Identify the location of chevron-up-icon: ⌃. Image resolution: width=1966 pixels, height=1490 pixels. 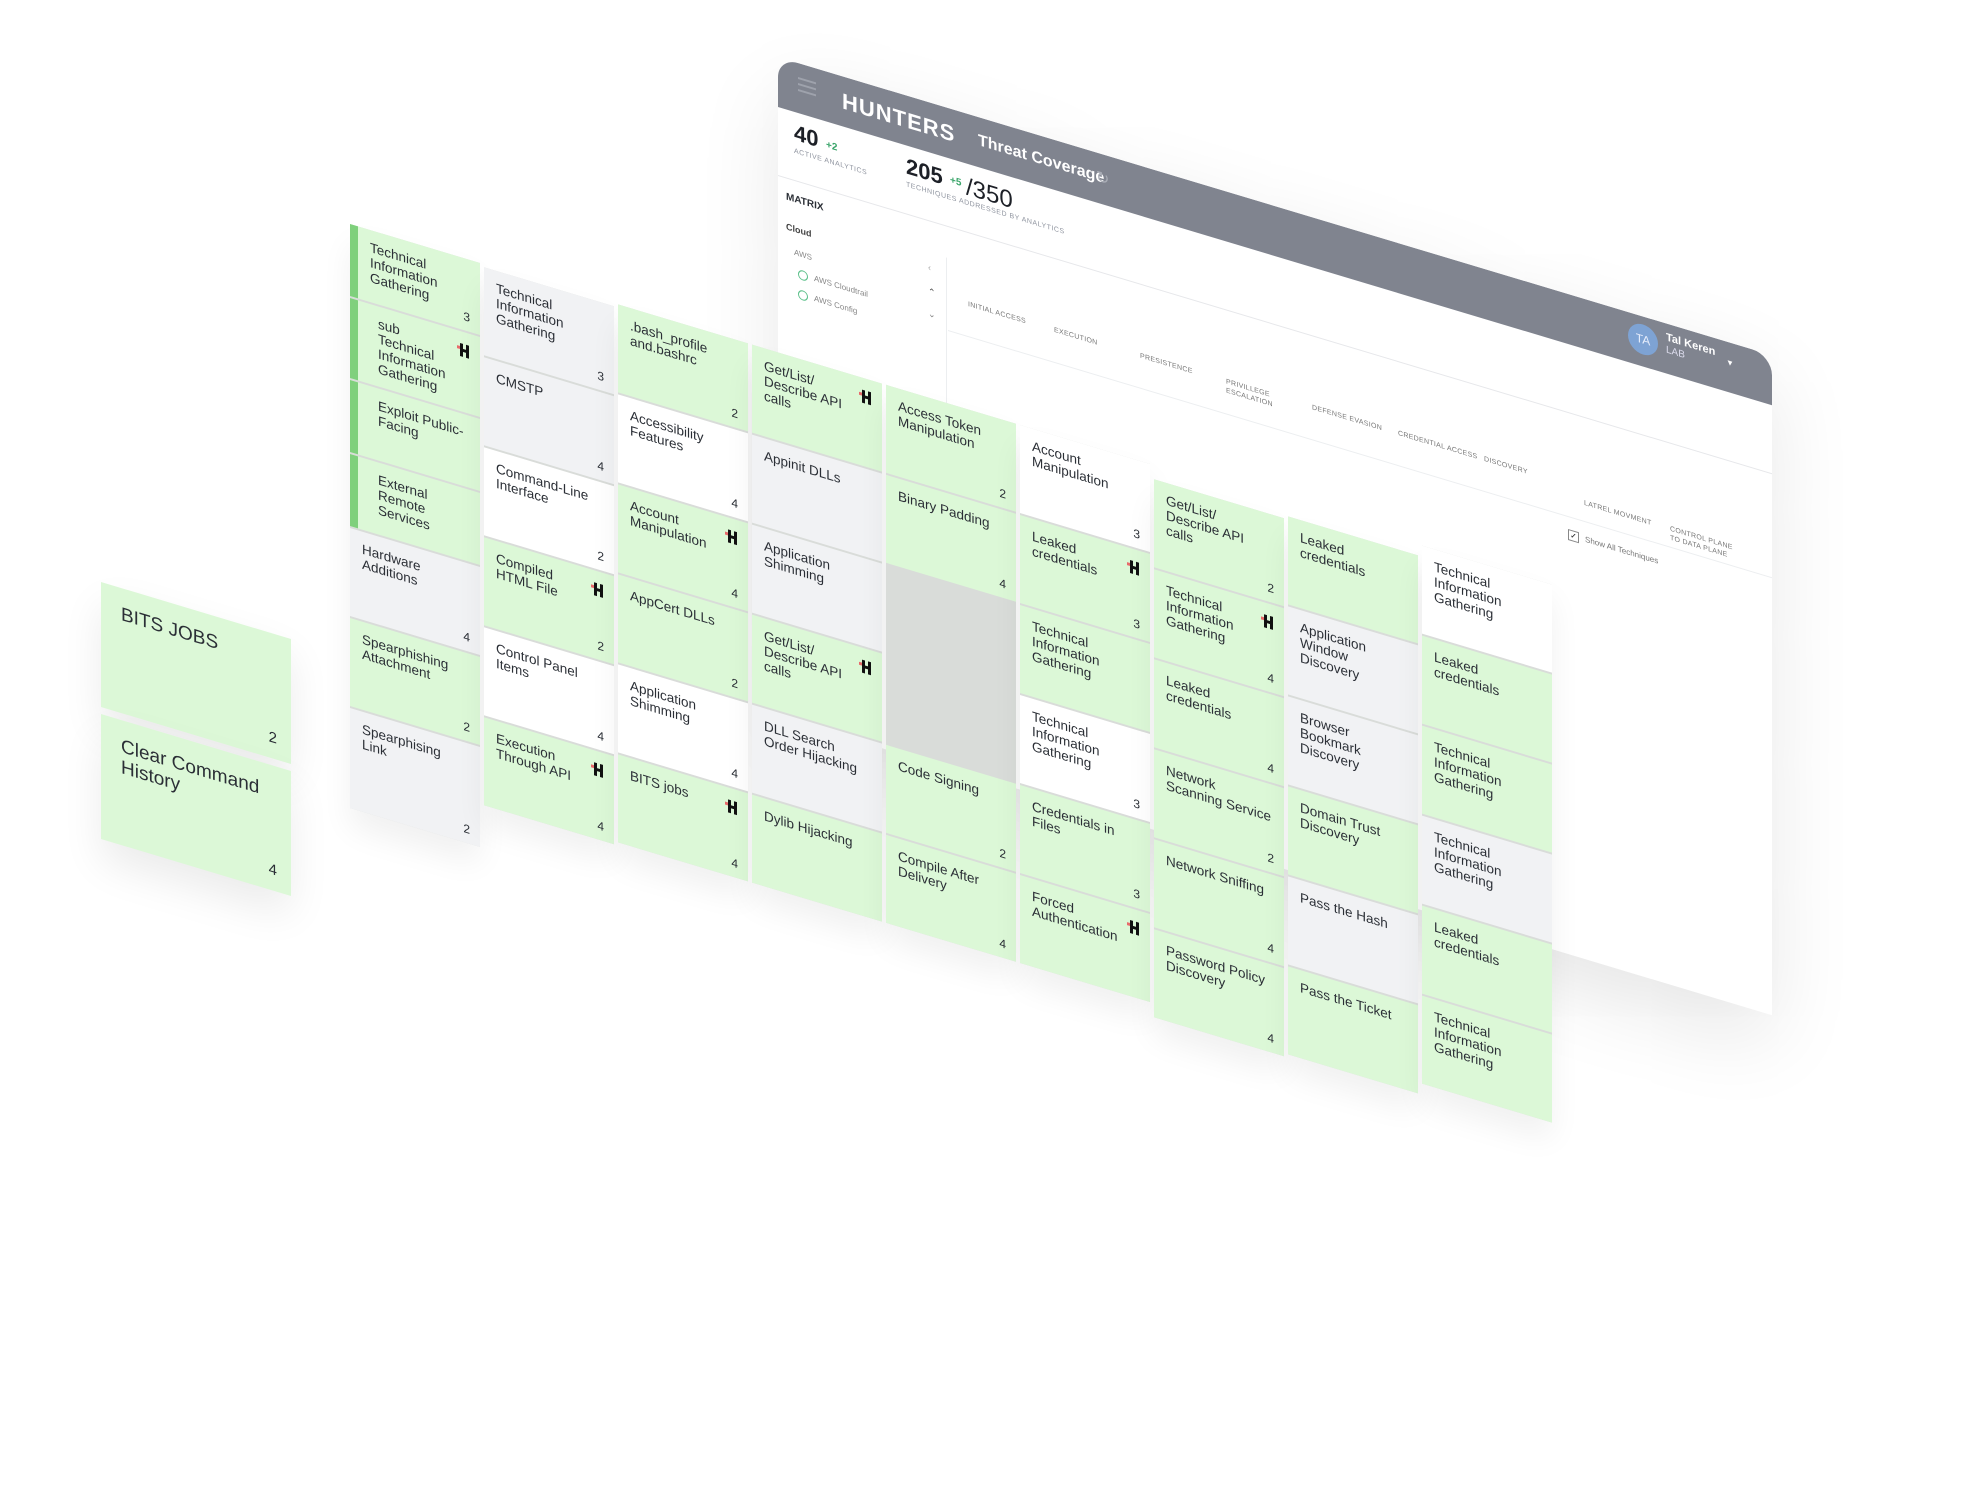
(932, 292).